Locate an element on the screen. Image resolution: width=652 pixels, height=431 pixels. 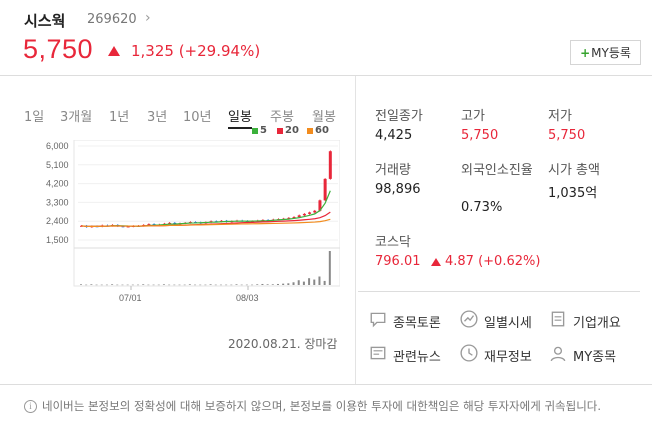
stock-code: 269620 is located at coordinates (112, 19).